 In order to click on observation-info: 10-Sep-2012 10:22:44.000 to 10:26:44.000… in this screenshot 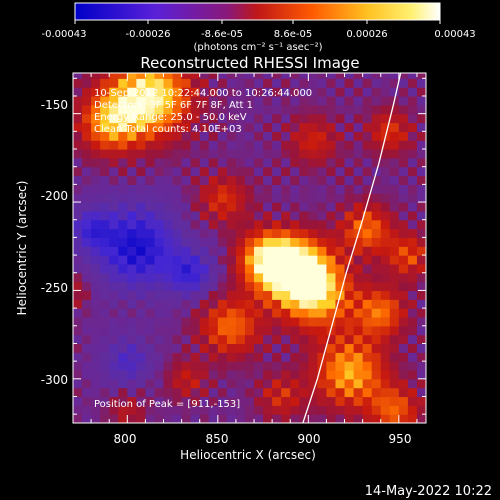, I will do `click(203, 111)`.